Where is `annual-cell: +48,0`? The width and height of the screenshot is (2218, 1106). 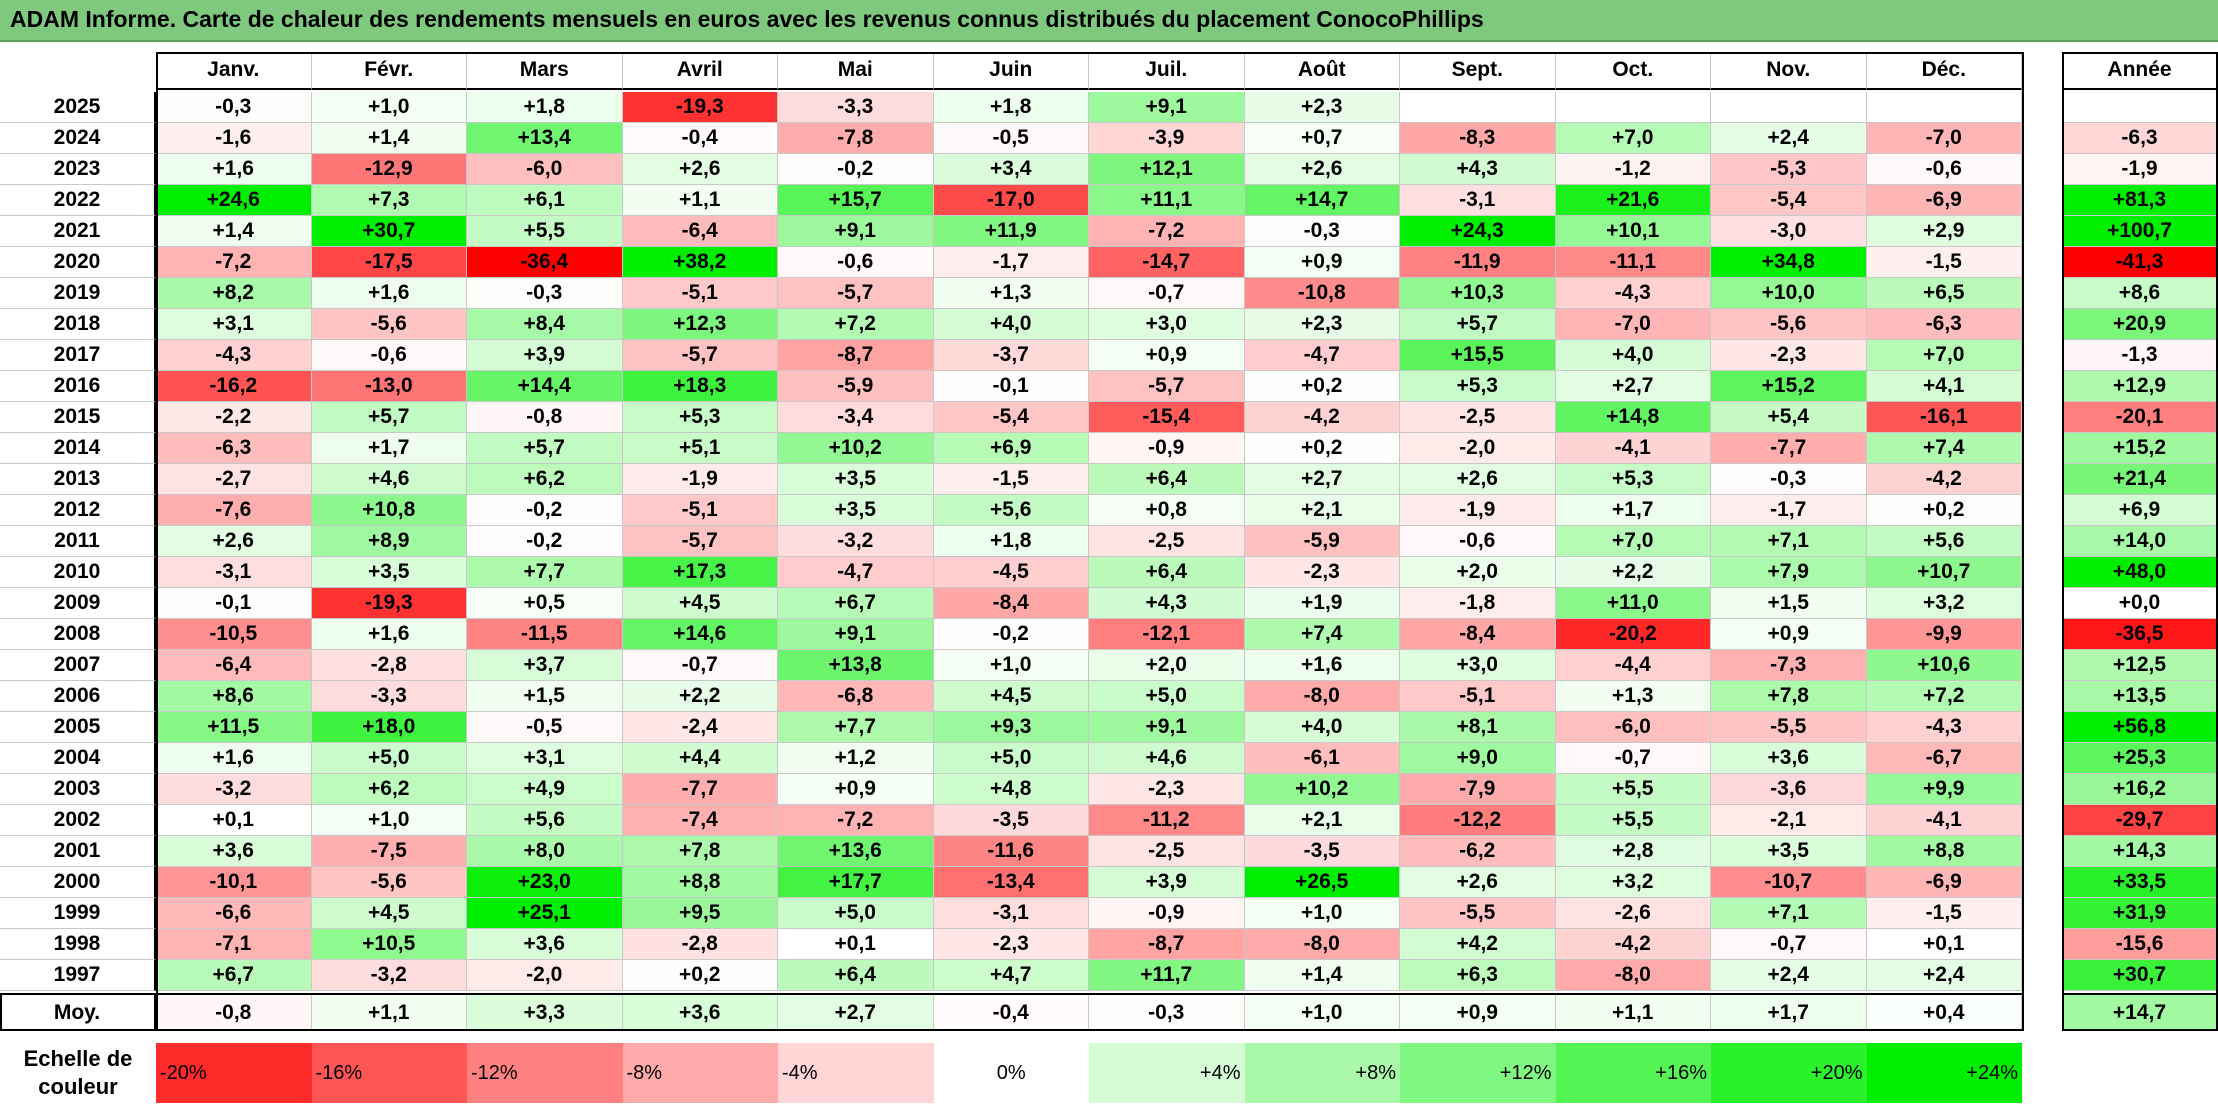 annual-cell: +48,0 is located at coordinates (2140, 572).